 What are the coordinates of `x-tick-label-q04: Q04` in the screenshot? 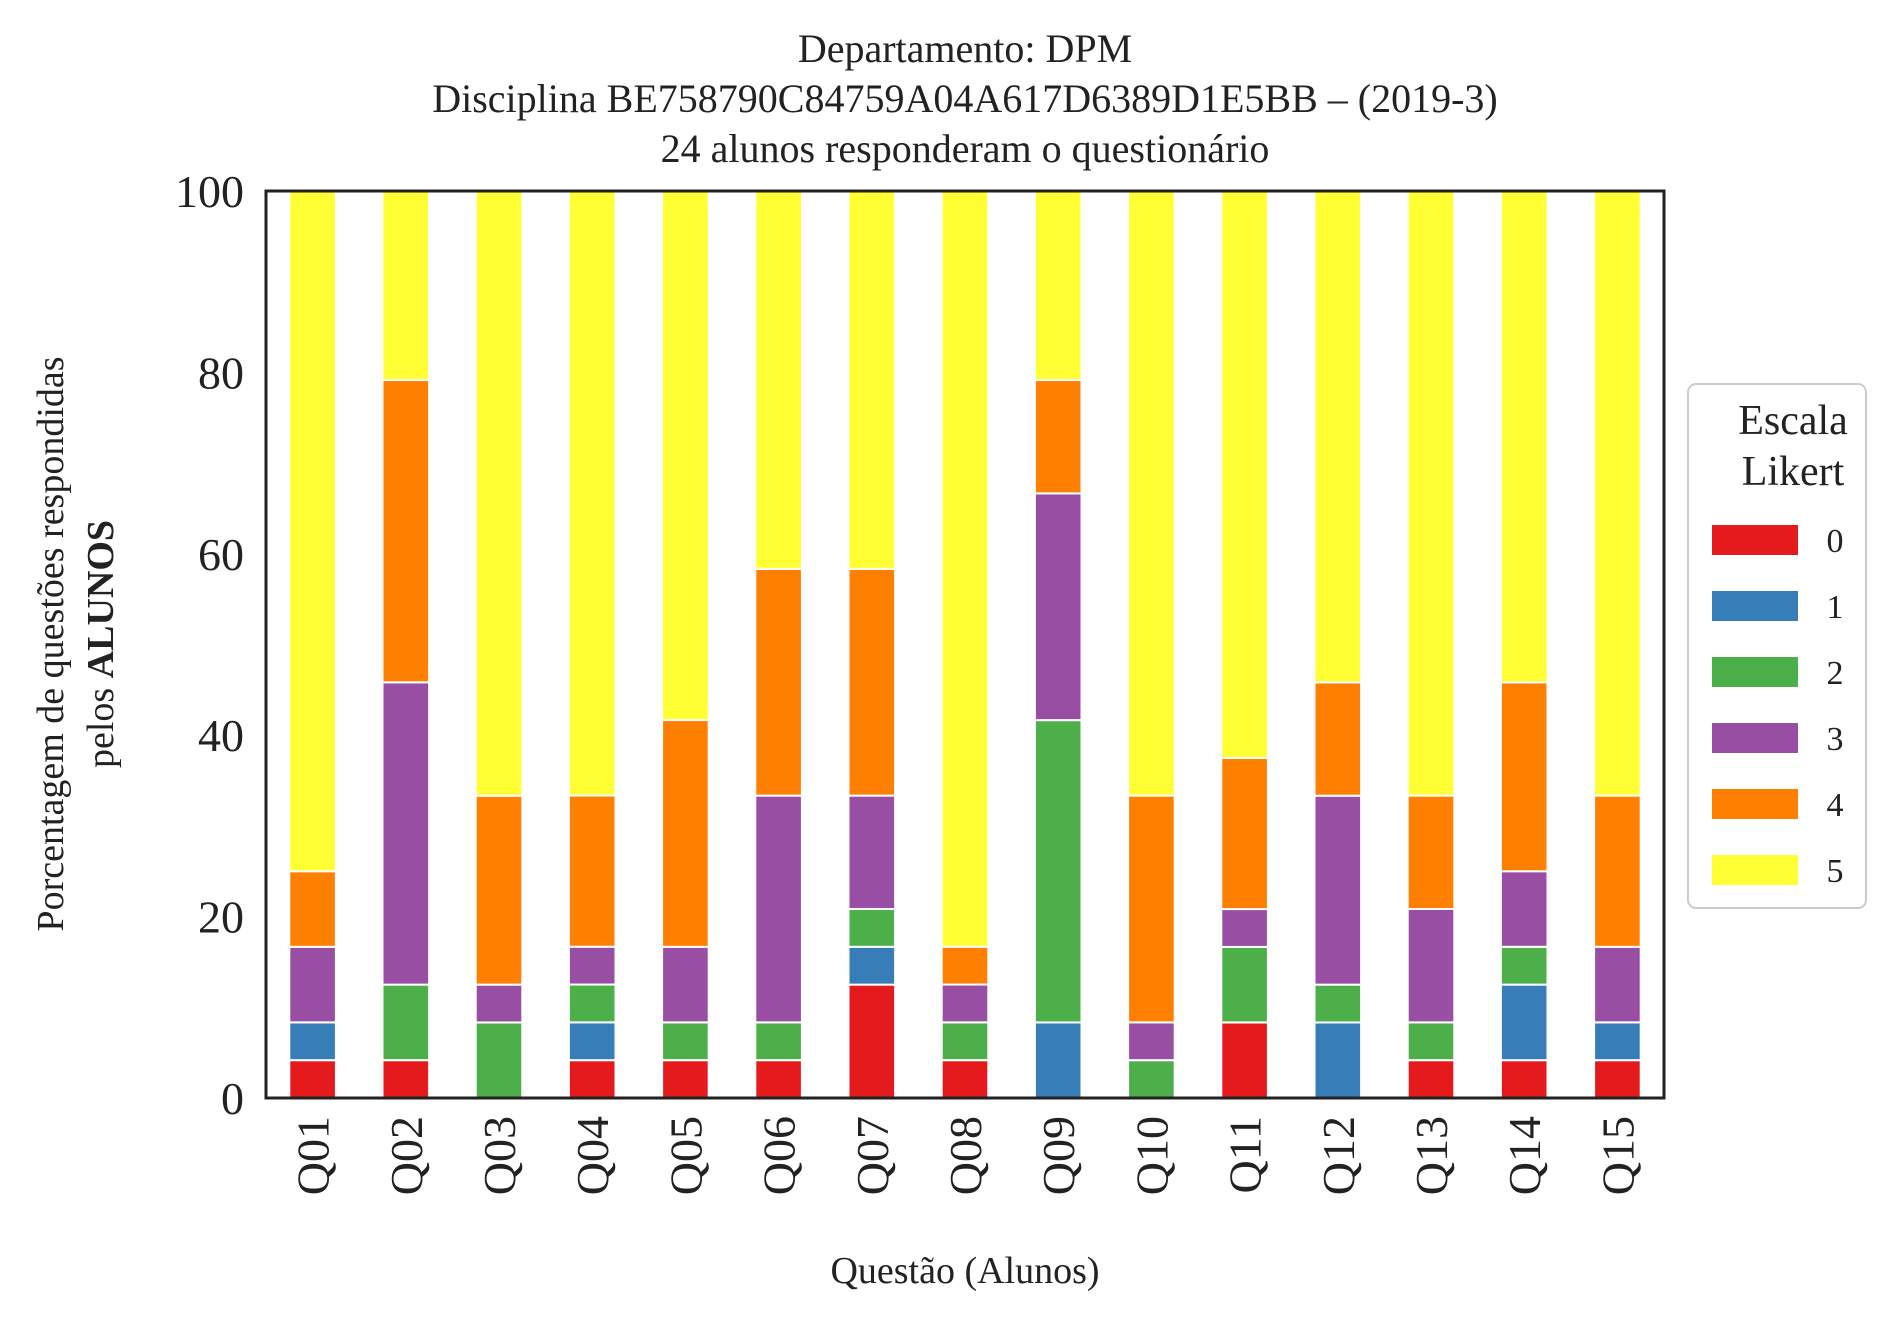 It's located at (592, 1155).